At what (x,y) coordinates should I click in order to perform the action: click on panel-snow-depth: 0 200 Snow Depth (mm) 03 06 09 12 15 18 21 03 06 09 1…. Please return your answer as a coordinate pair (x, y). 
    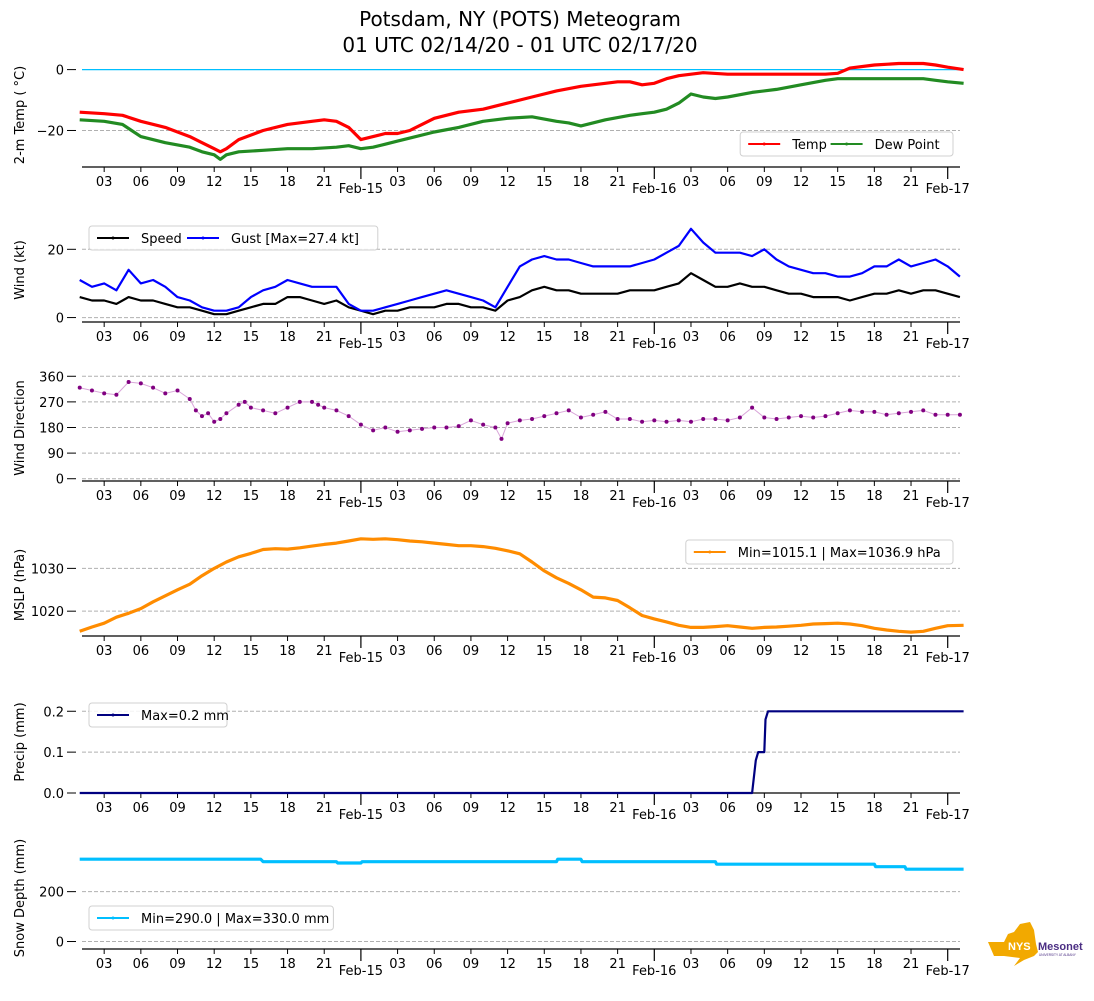
    Looking at the image, I should click on (491, 909).